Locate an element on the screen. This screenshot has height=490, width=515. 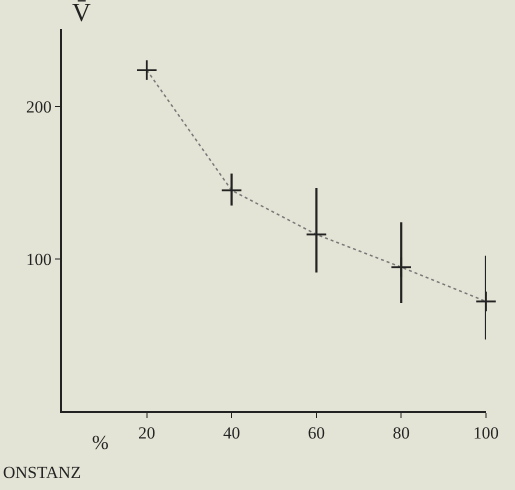
y-tick-label: 200 is located at coordinates (39, 107).